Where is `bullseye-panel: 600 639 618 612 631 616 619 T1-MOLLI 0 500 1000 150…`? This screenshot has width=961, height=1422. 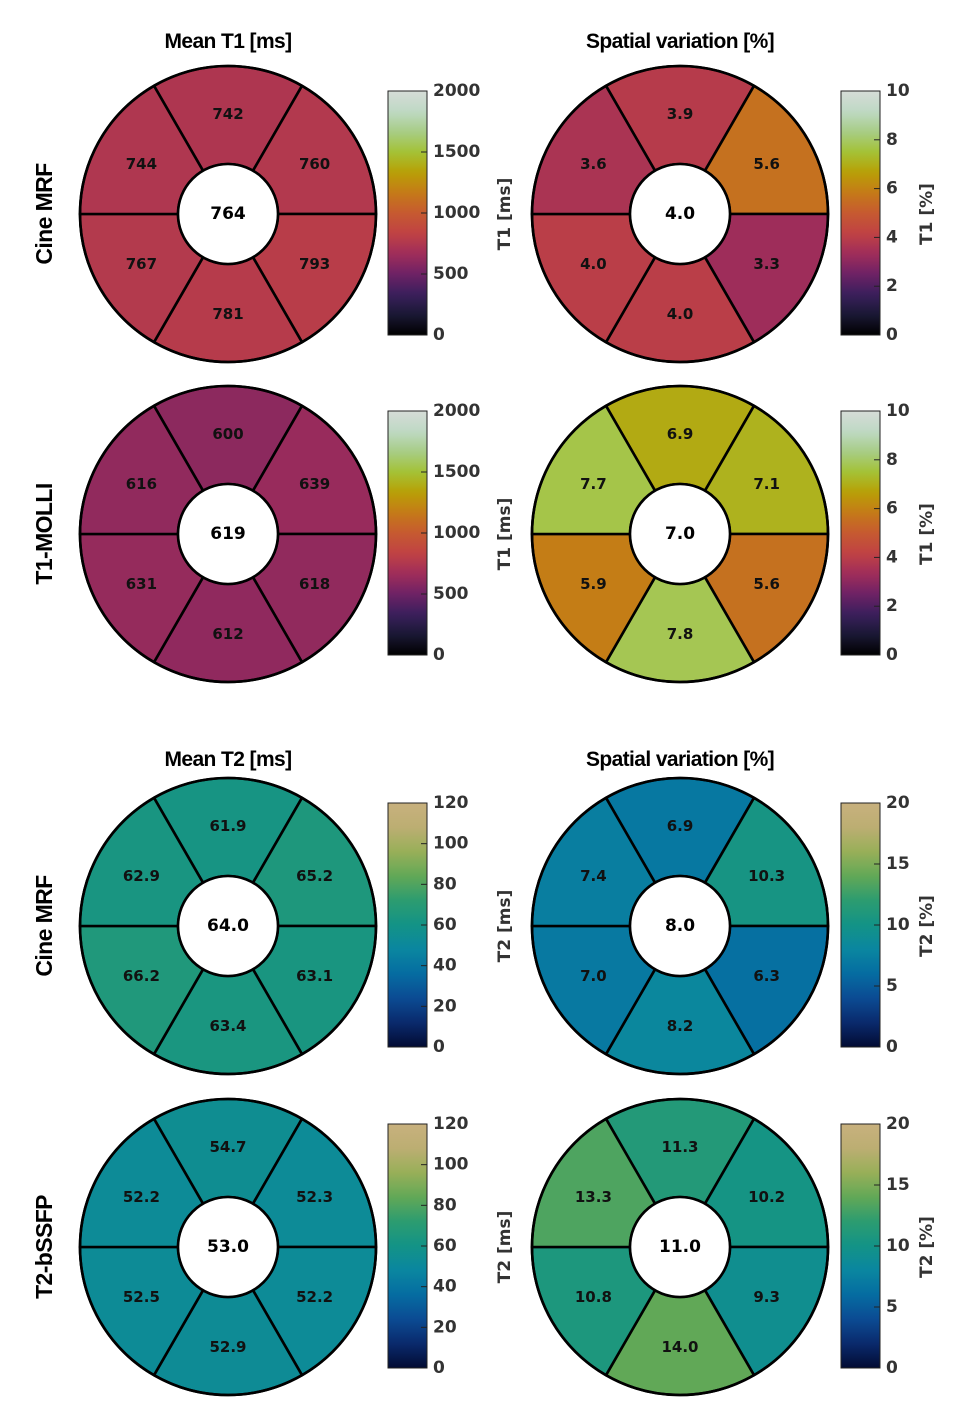
bullseye-panel: 600 639 618 612 631 616 619 T1-MOLLI 0 500 1000 150… is located at coordinates (273, 534).